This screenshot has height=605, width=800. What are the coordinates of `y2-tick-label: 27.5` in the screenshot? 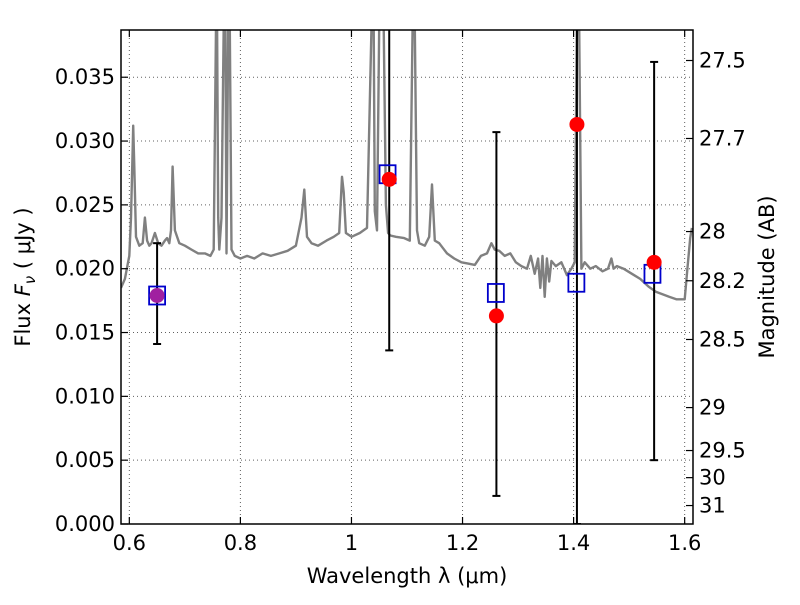 It's located at (722, 61).